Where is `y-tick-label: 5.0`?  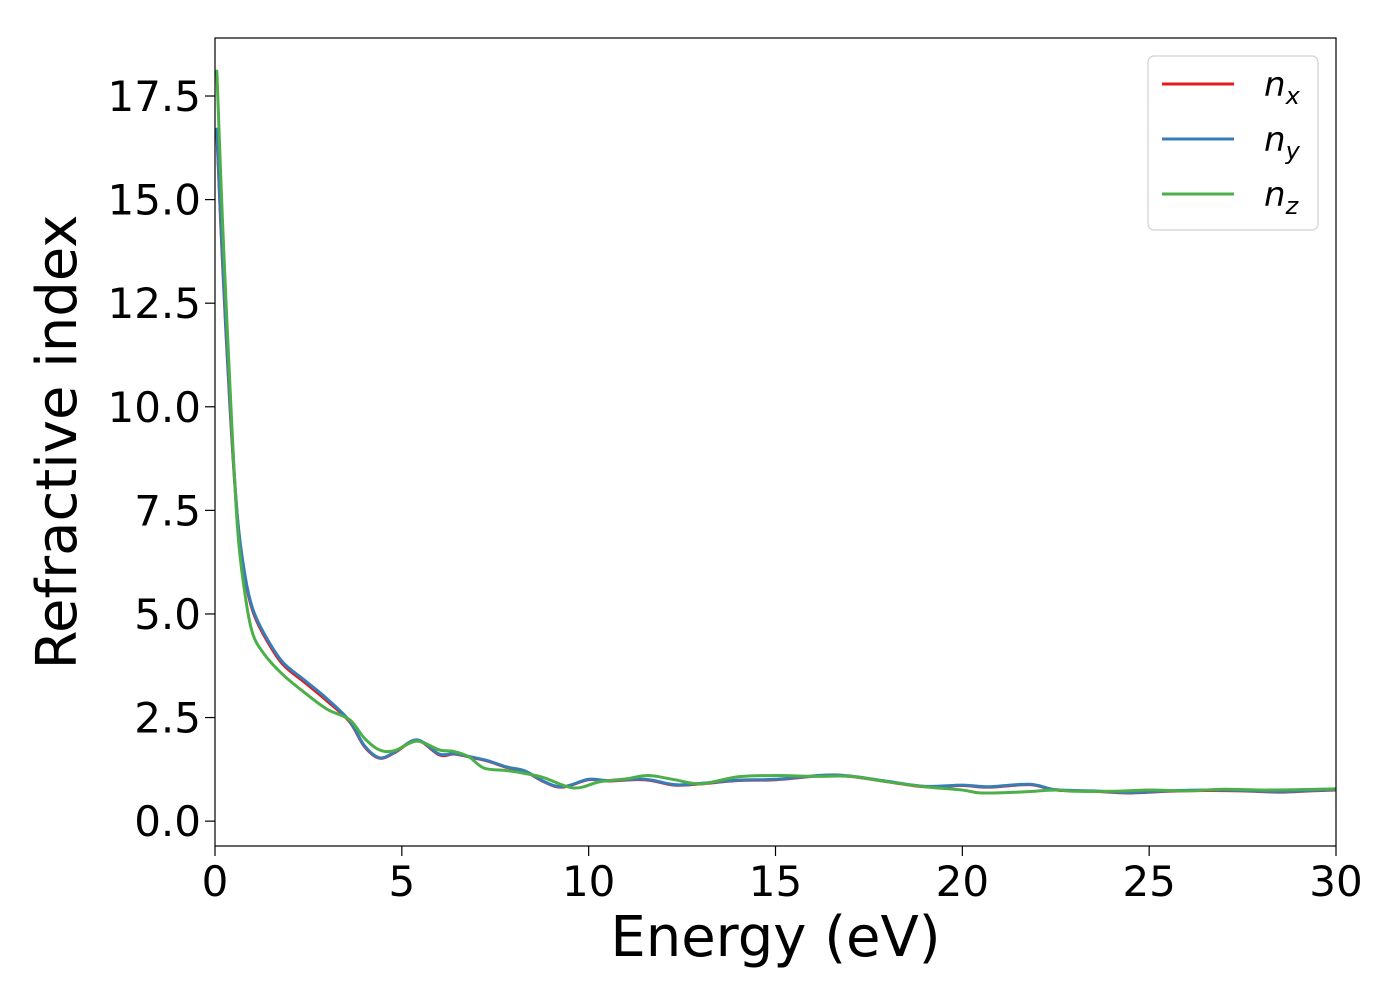 y-tick-label: 5.0 is located at coordinates (167, 614).